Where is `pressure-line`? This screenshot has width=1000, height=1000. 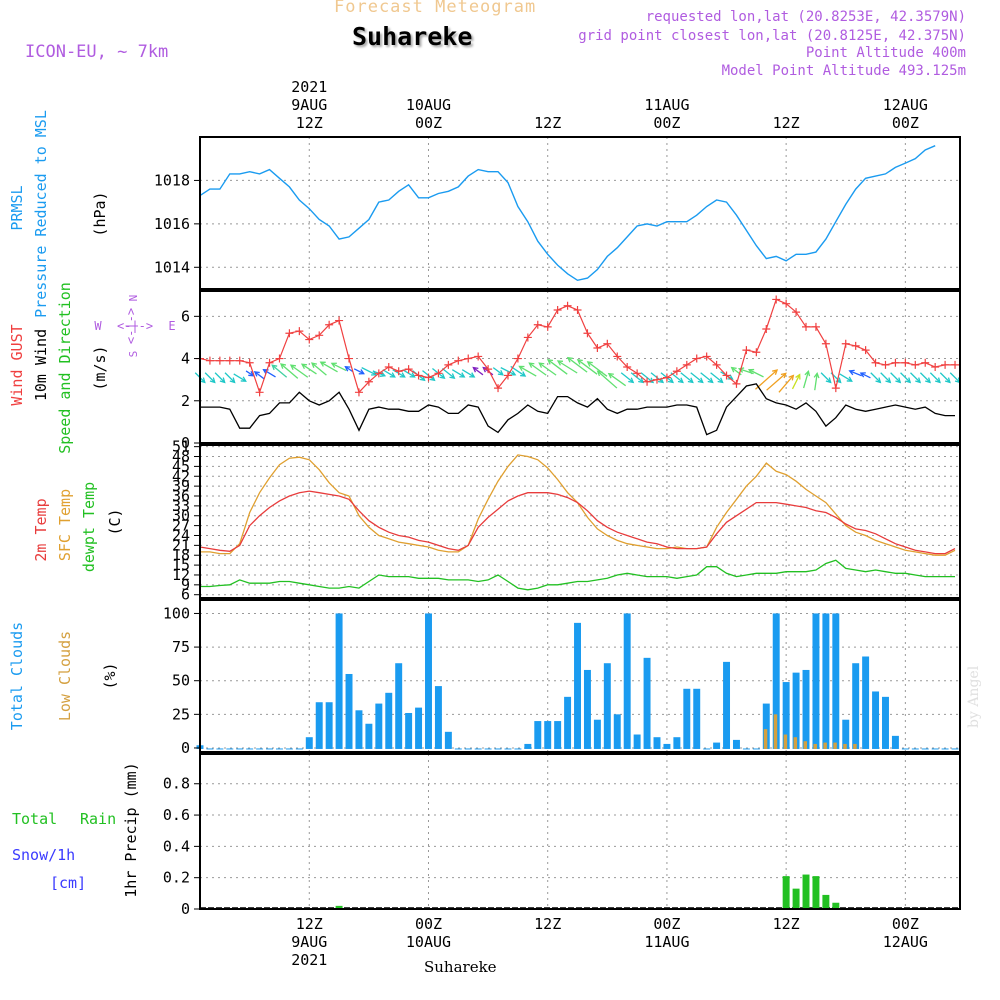
pressure-line is located at coordinates (567, 213).